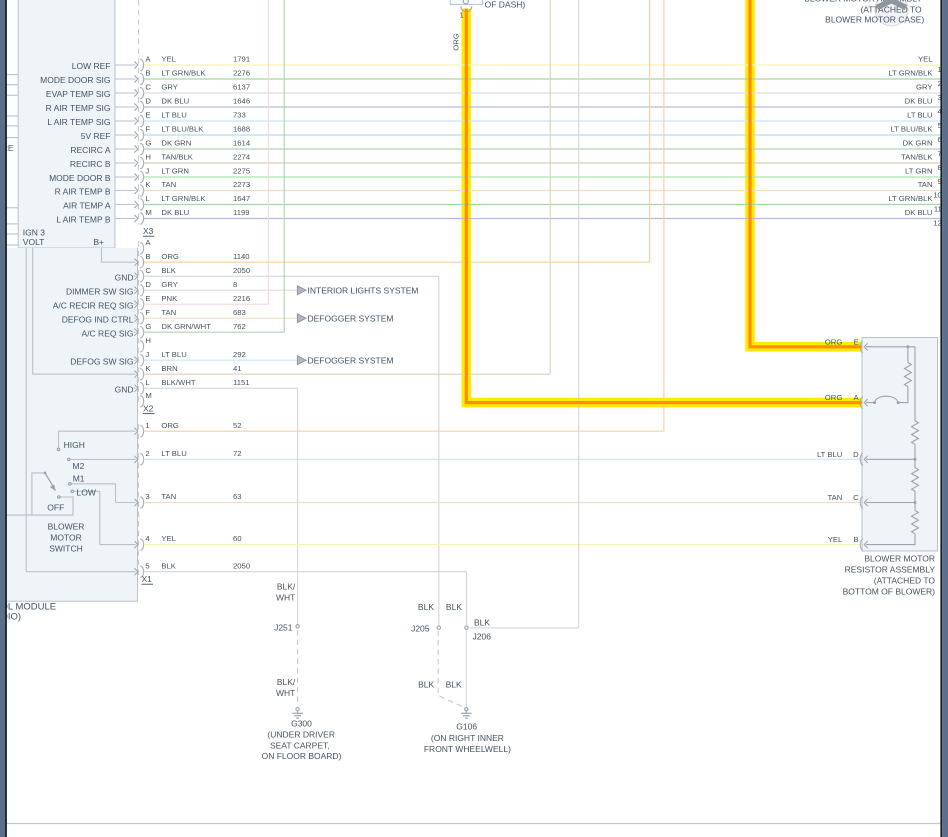 The width and height of the screenshot is (948, 837). I want to click on svg-text: X1, so click(147, 579).